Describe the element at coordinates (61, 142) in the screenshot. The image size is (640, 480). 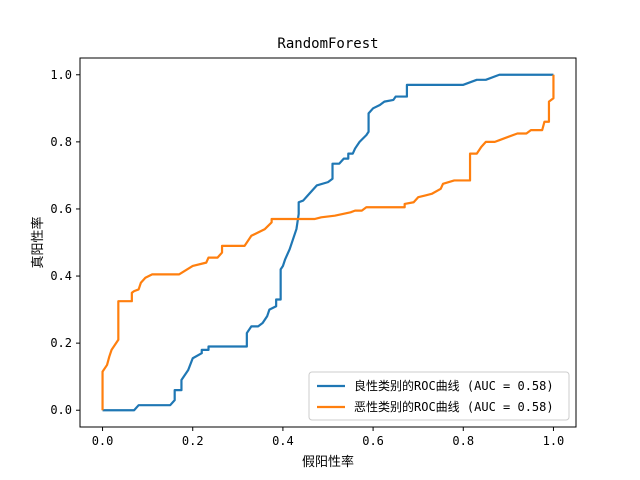
I see `y-tick-label: 0.8` at that location.